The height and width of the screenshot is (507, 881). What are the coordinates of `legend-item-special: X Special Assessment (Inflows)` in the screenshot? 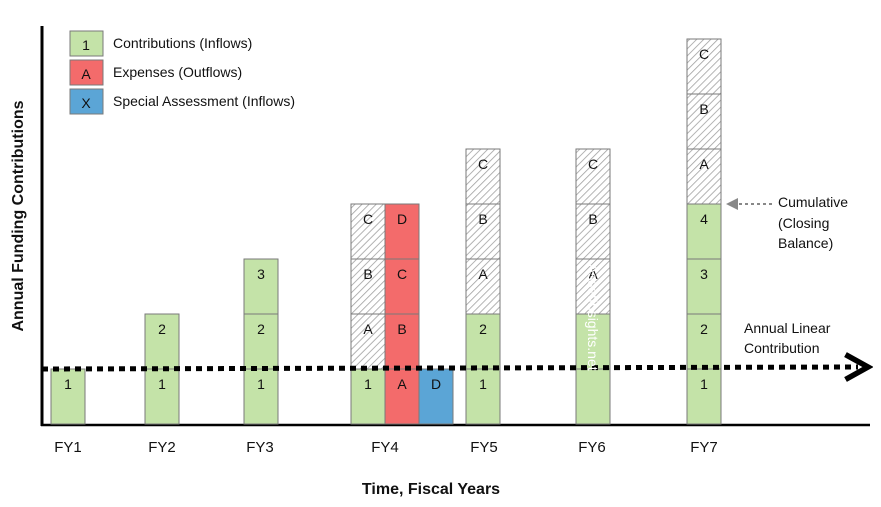 It's located at (182, 101).